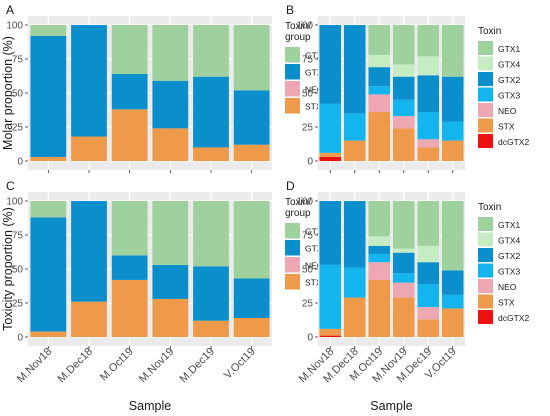  I want to click on y-axis-title: Toxicity proportion (%), so click(8, 269).